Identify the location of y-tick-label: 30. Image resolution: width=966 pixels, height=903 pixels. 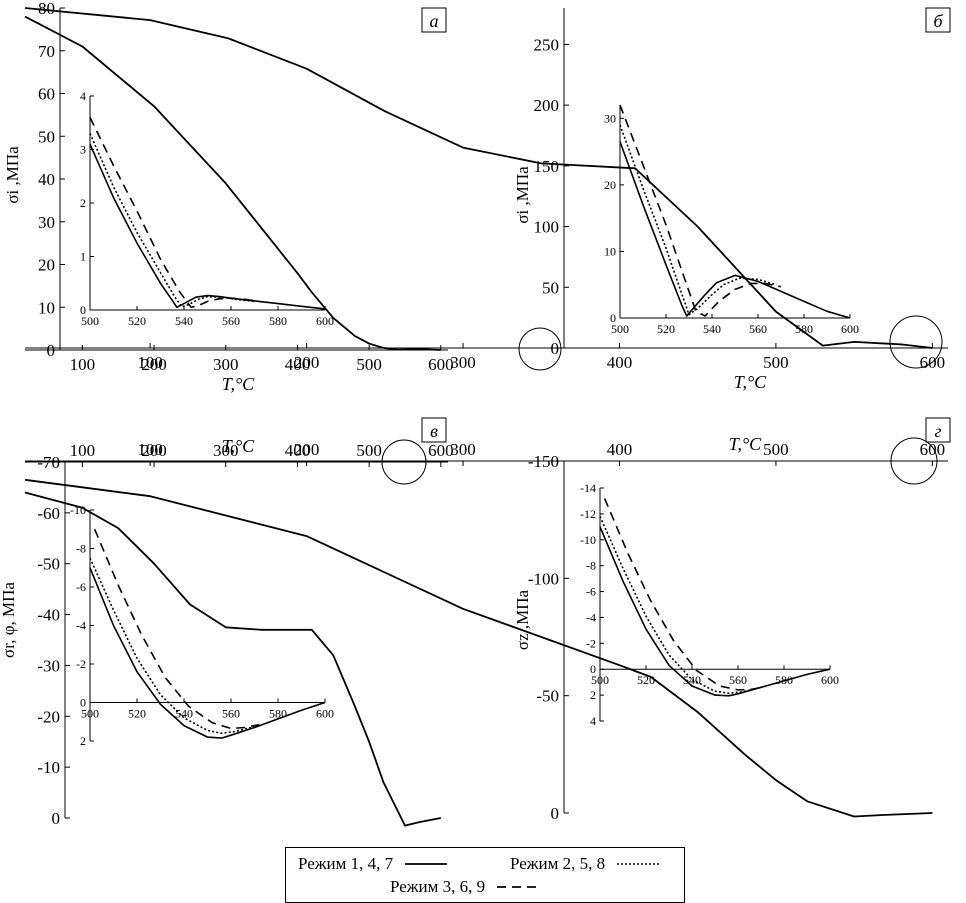
(46, 222).